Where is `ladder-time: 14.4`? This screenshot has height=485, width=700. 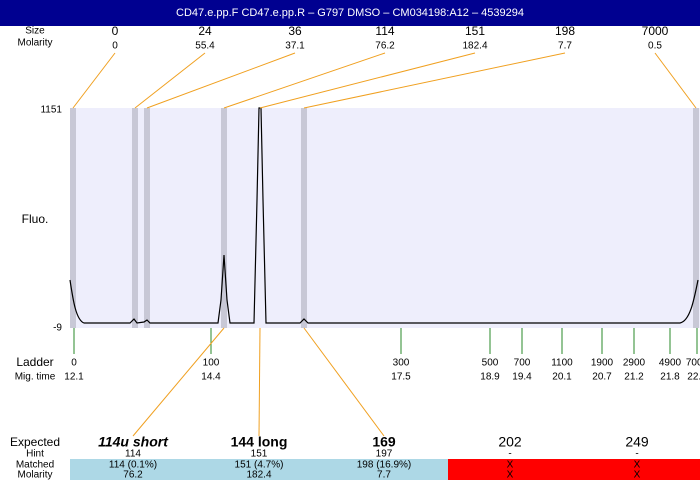
ladder-time: 14.4 is located at coordinates (211, 377).